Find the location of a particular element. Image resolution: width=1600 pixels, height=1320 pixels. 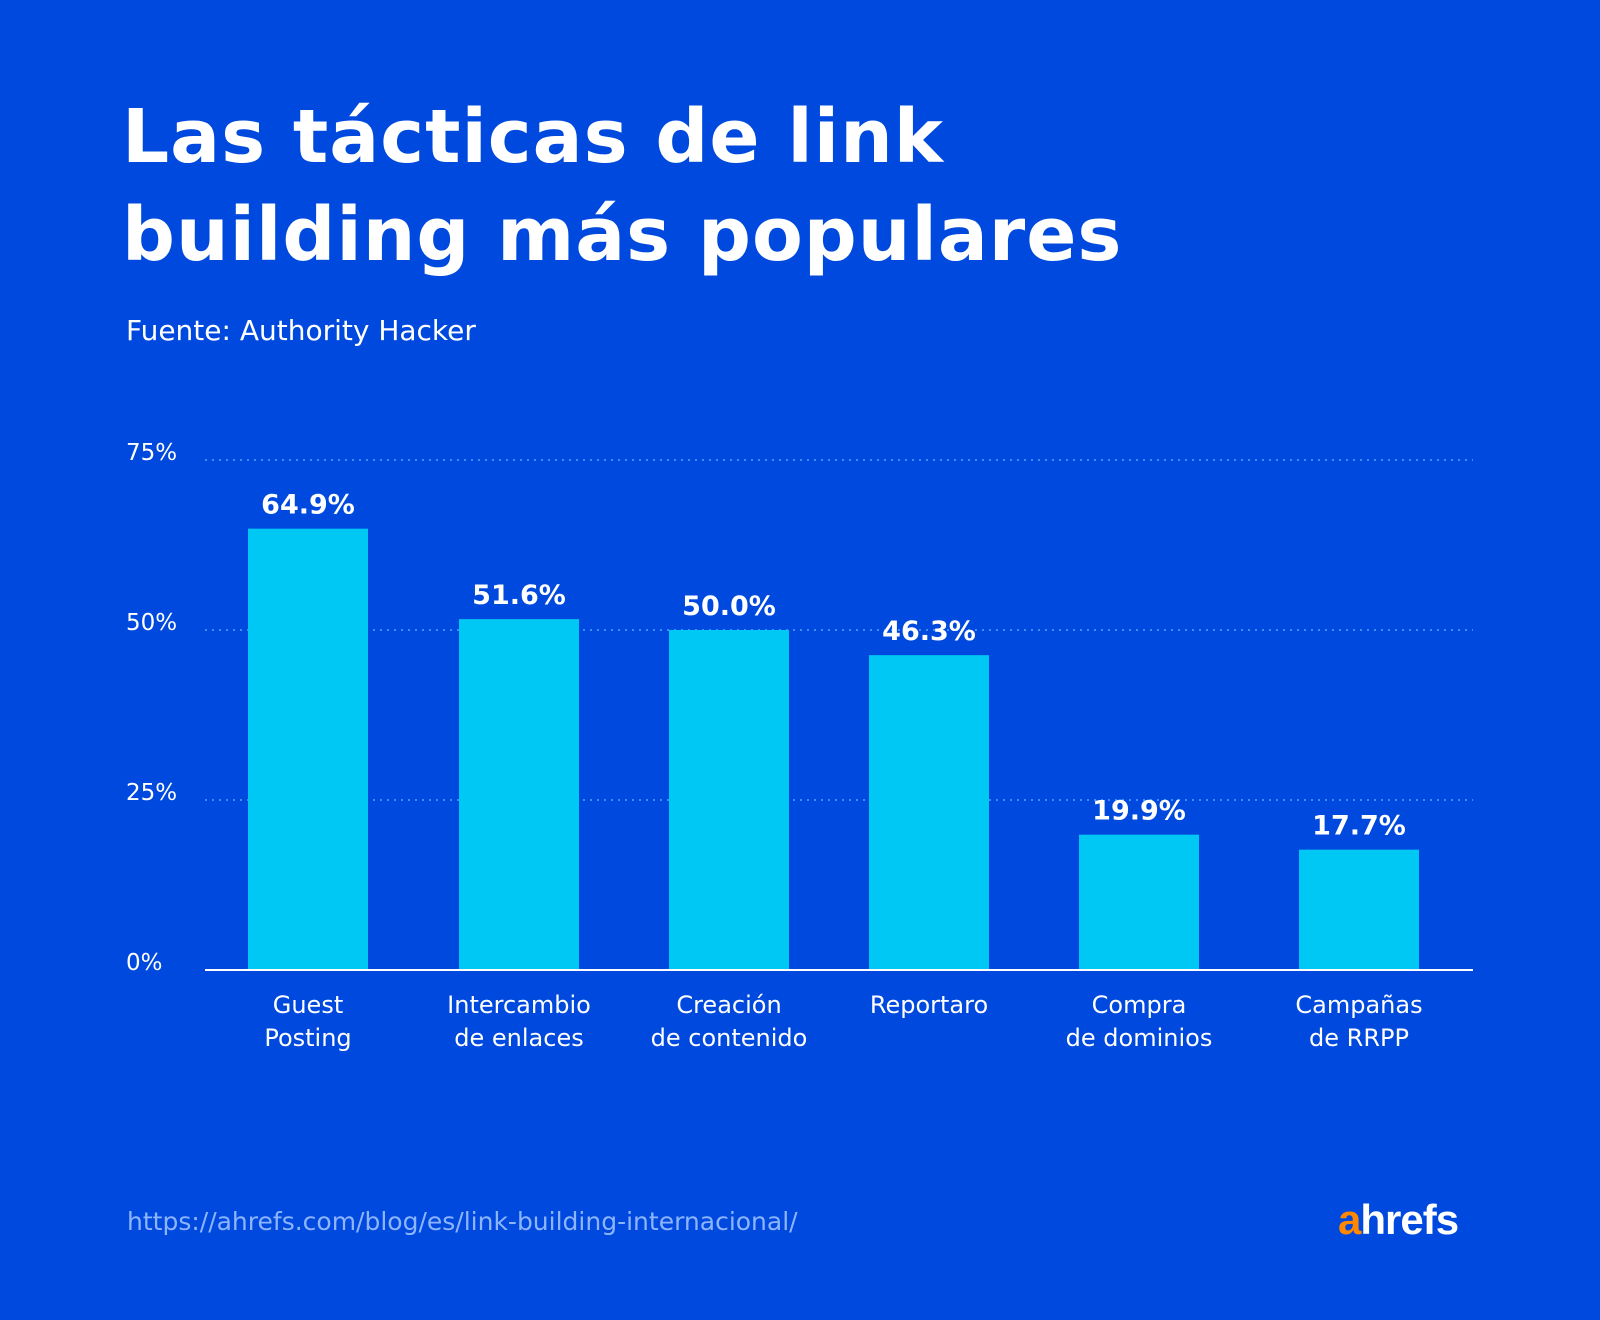

category-label: Reportaro is located at coordinates (929, 1005).